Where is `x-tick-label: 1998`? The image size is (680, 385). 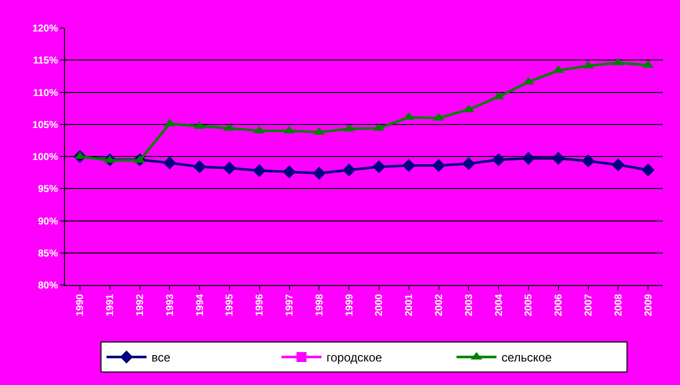
x-tick-label: 1998 is located at coordinates (320, 305).